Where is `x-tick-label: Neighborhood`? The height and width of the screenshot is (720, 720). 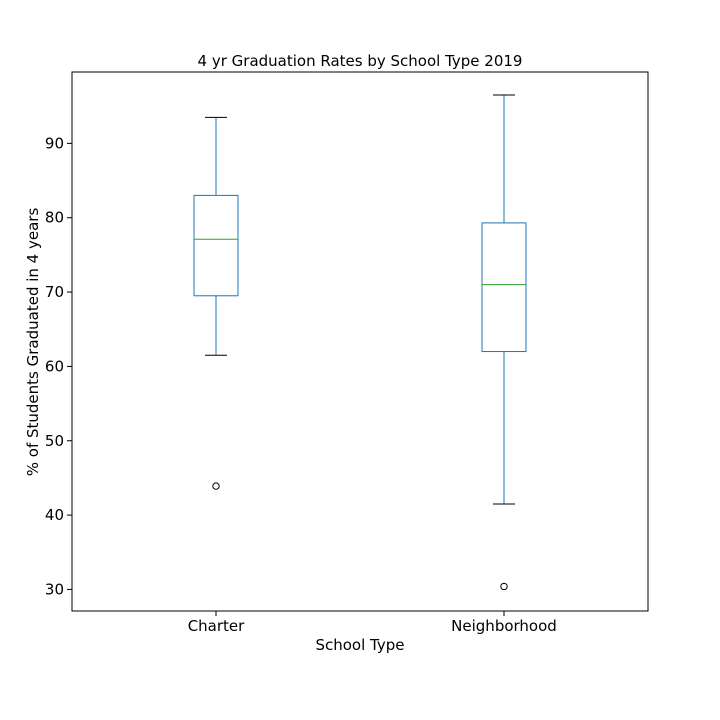 x-tick-label: Neighborhood is located at coordinates (504, 626).